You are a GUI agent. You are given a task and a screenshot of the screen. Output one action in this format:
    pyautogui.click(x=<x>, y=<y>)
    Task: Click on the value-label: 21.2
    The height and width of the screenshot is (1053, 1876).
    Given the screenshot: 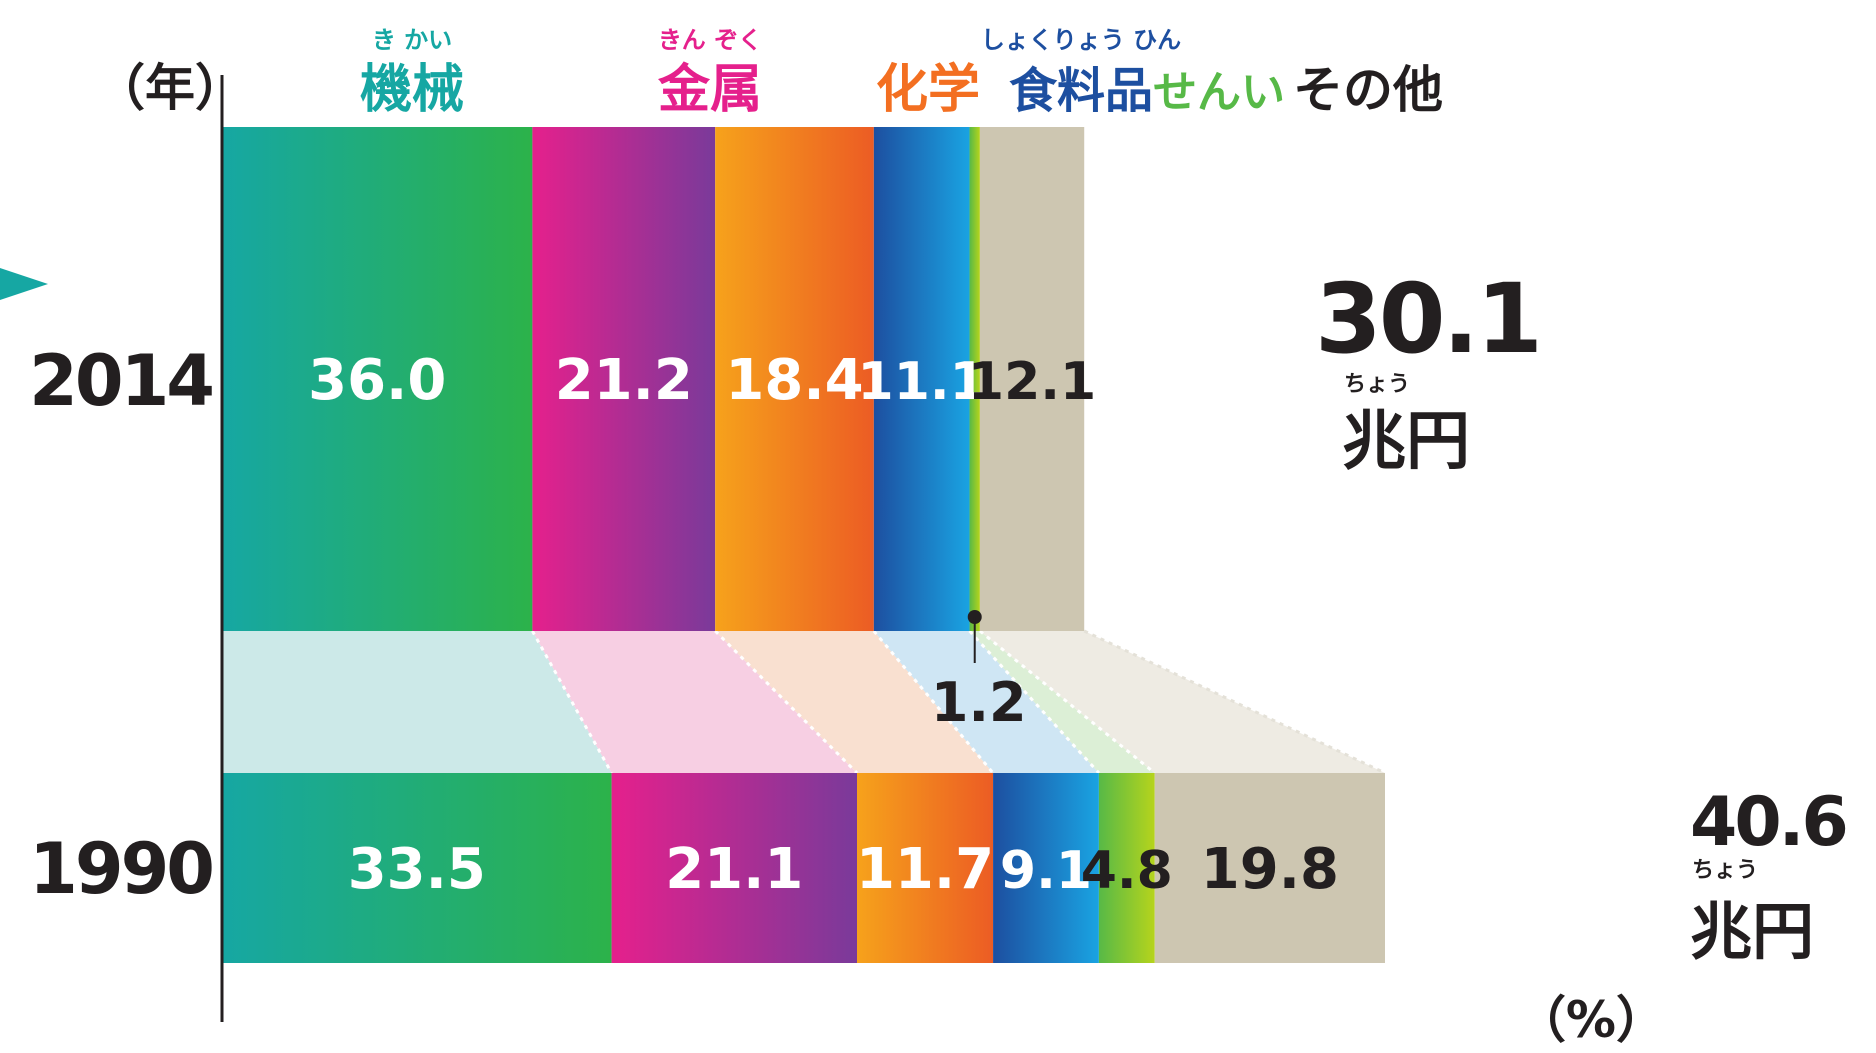 What is the action you would take?
    pyautogui.click(x=624, y=380)
    